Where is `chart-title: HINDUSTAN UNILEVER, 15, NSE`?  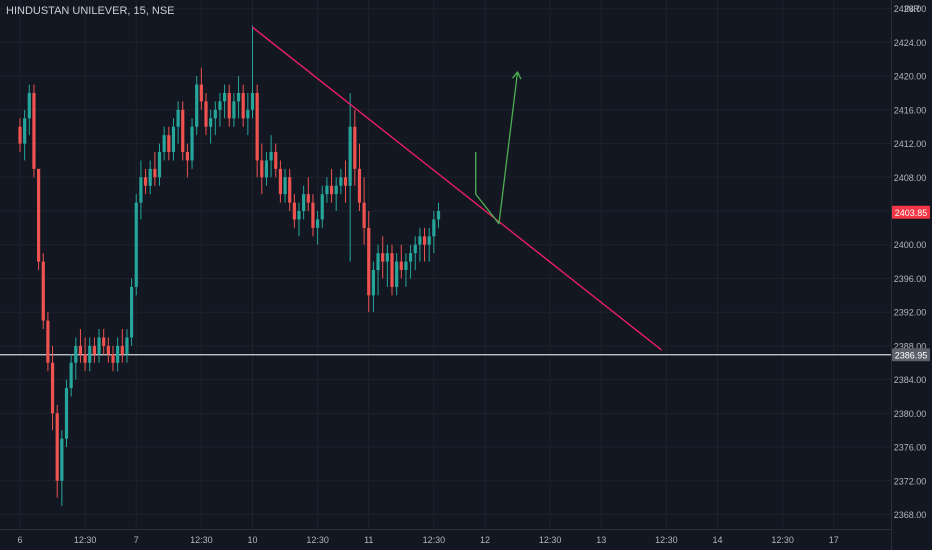 chart-title: HINDUSTAN UNILEVER, 15, NSE is located at coordinates (90, 11).